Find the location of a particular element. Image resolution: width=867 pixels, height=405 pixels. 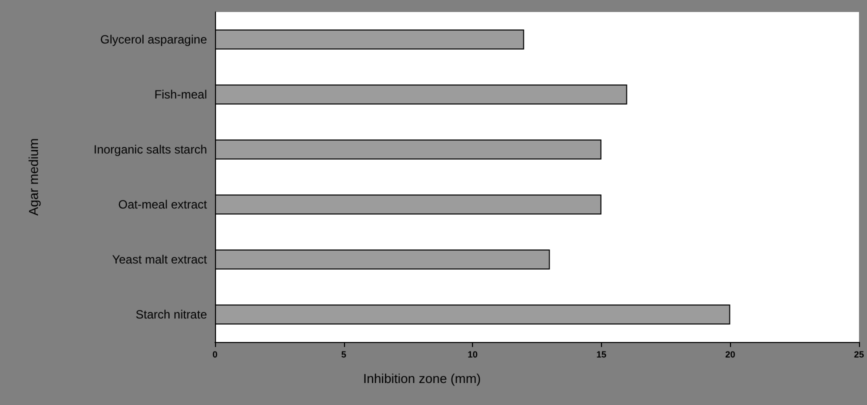

x-tick-label: 5 is located at coordinates (343, 355).